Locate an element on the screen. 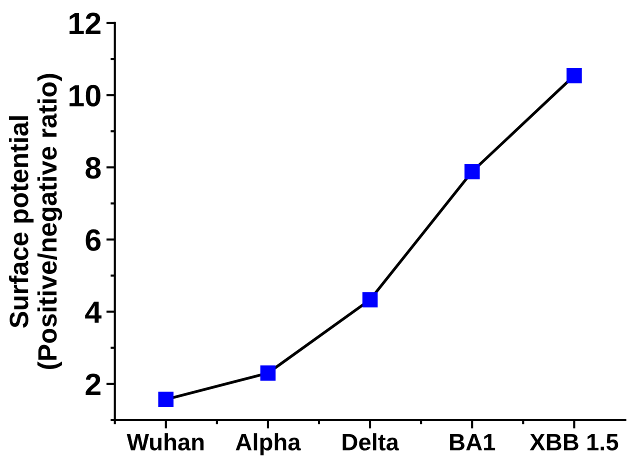 The image size is (638, 459). y-tick-label: 2 is located at coordinates (93, 384).